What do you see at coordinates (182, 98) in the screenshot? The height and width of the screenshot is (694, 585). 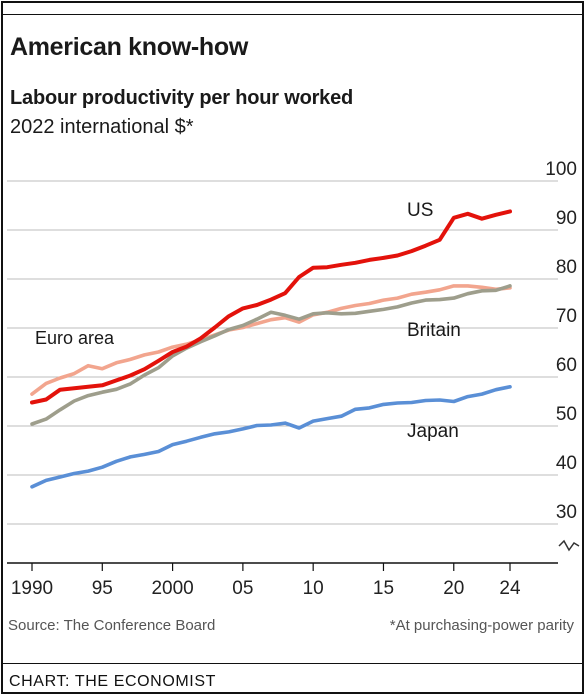 I see `chart-subtitle: Labour productivity per hour worked` at bounding box center [182, 98].